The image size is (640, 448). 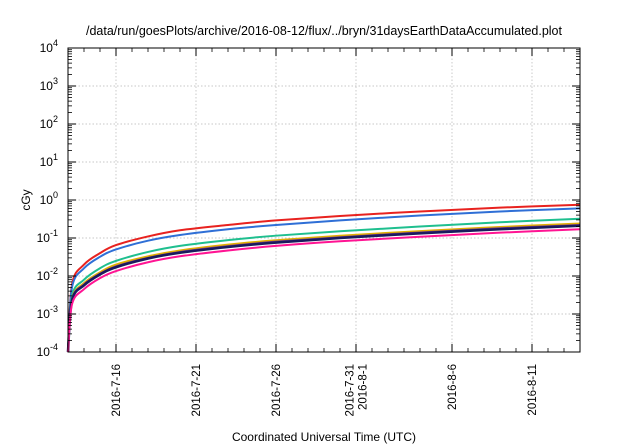 I want to click on y-tick-label: 10³, so click(x=49, y=84).